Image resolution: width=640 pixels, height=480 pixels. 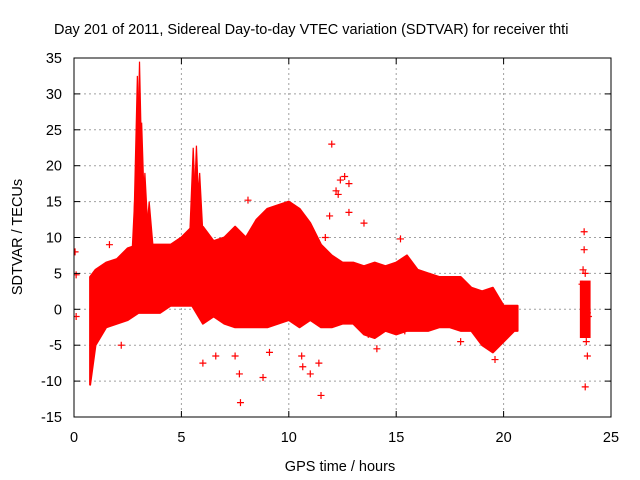 What do you see at coordinates (340, 467) in the screenshot?
I see `x-axis-label: GPS time / hours` at bounding box center [340, 467].